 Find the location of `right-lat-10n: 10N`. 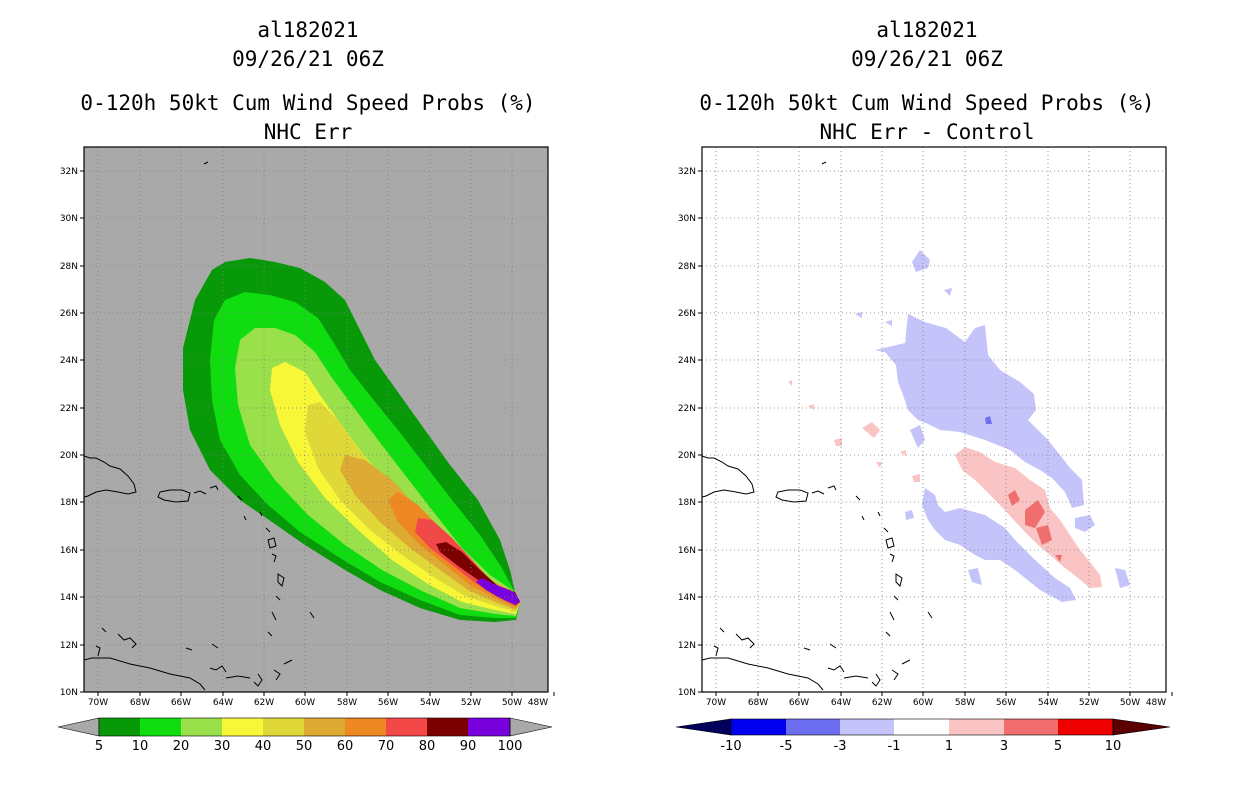

right-lat-10n: 10N is located at coordinates (687, 693).